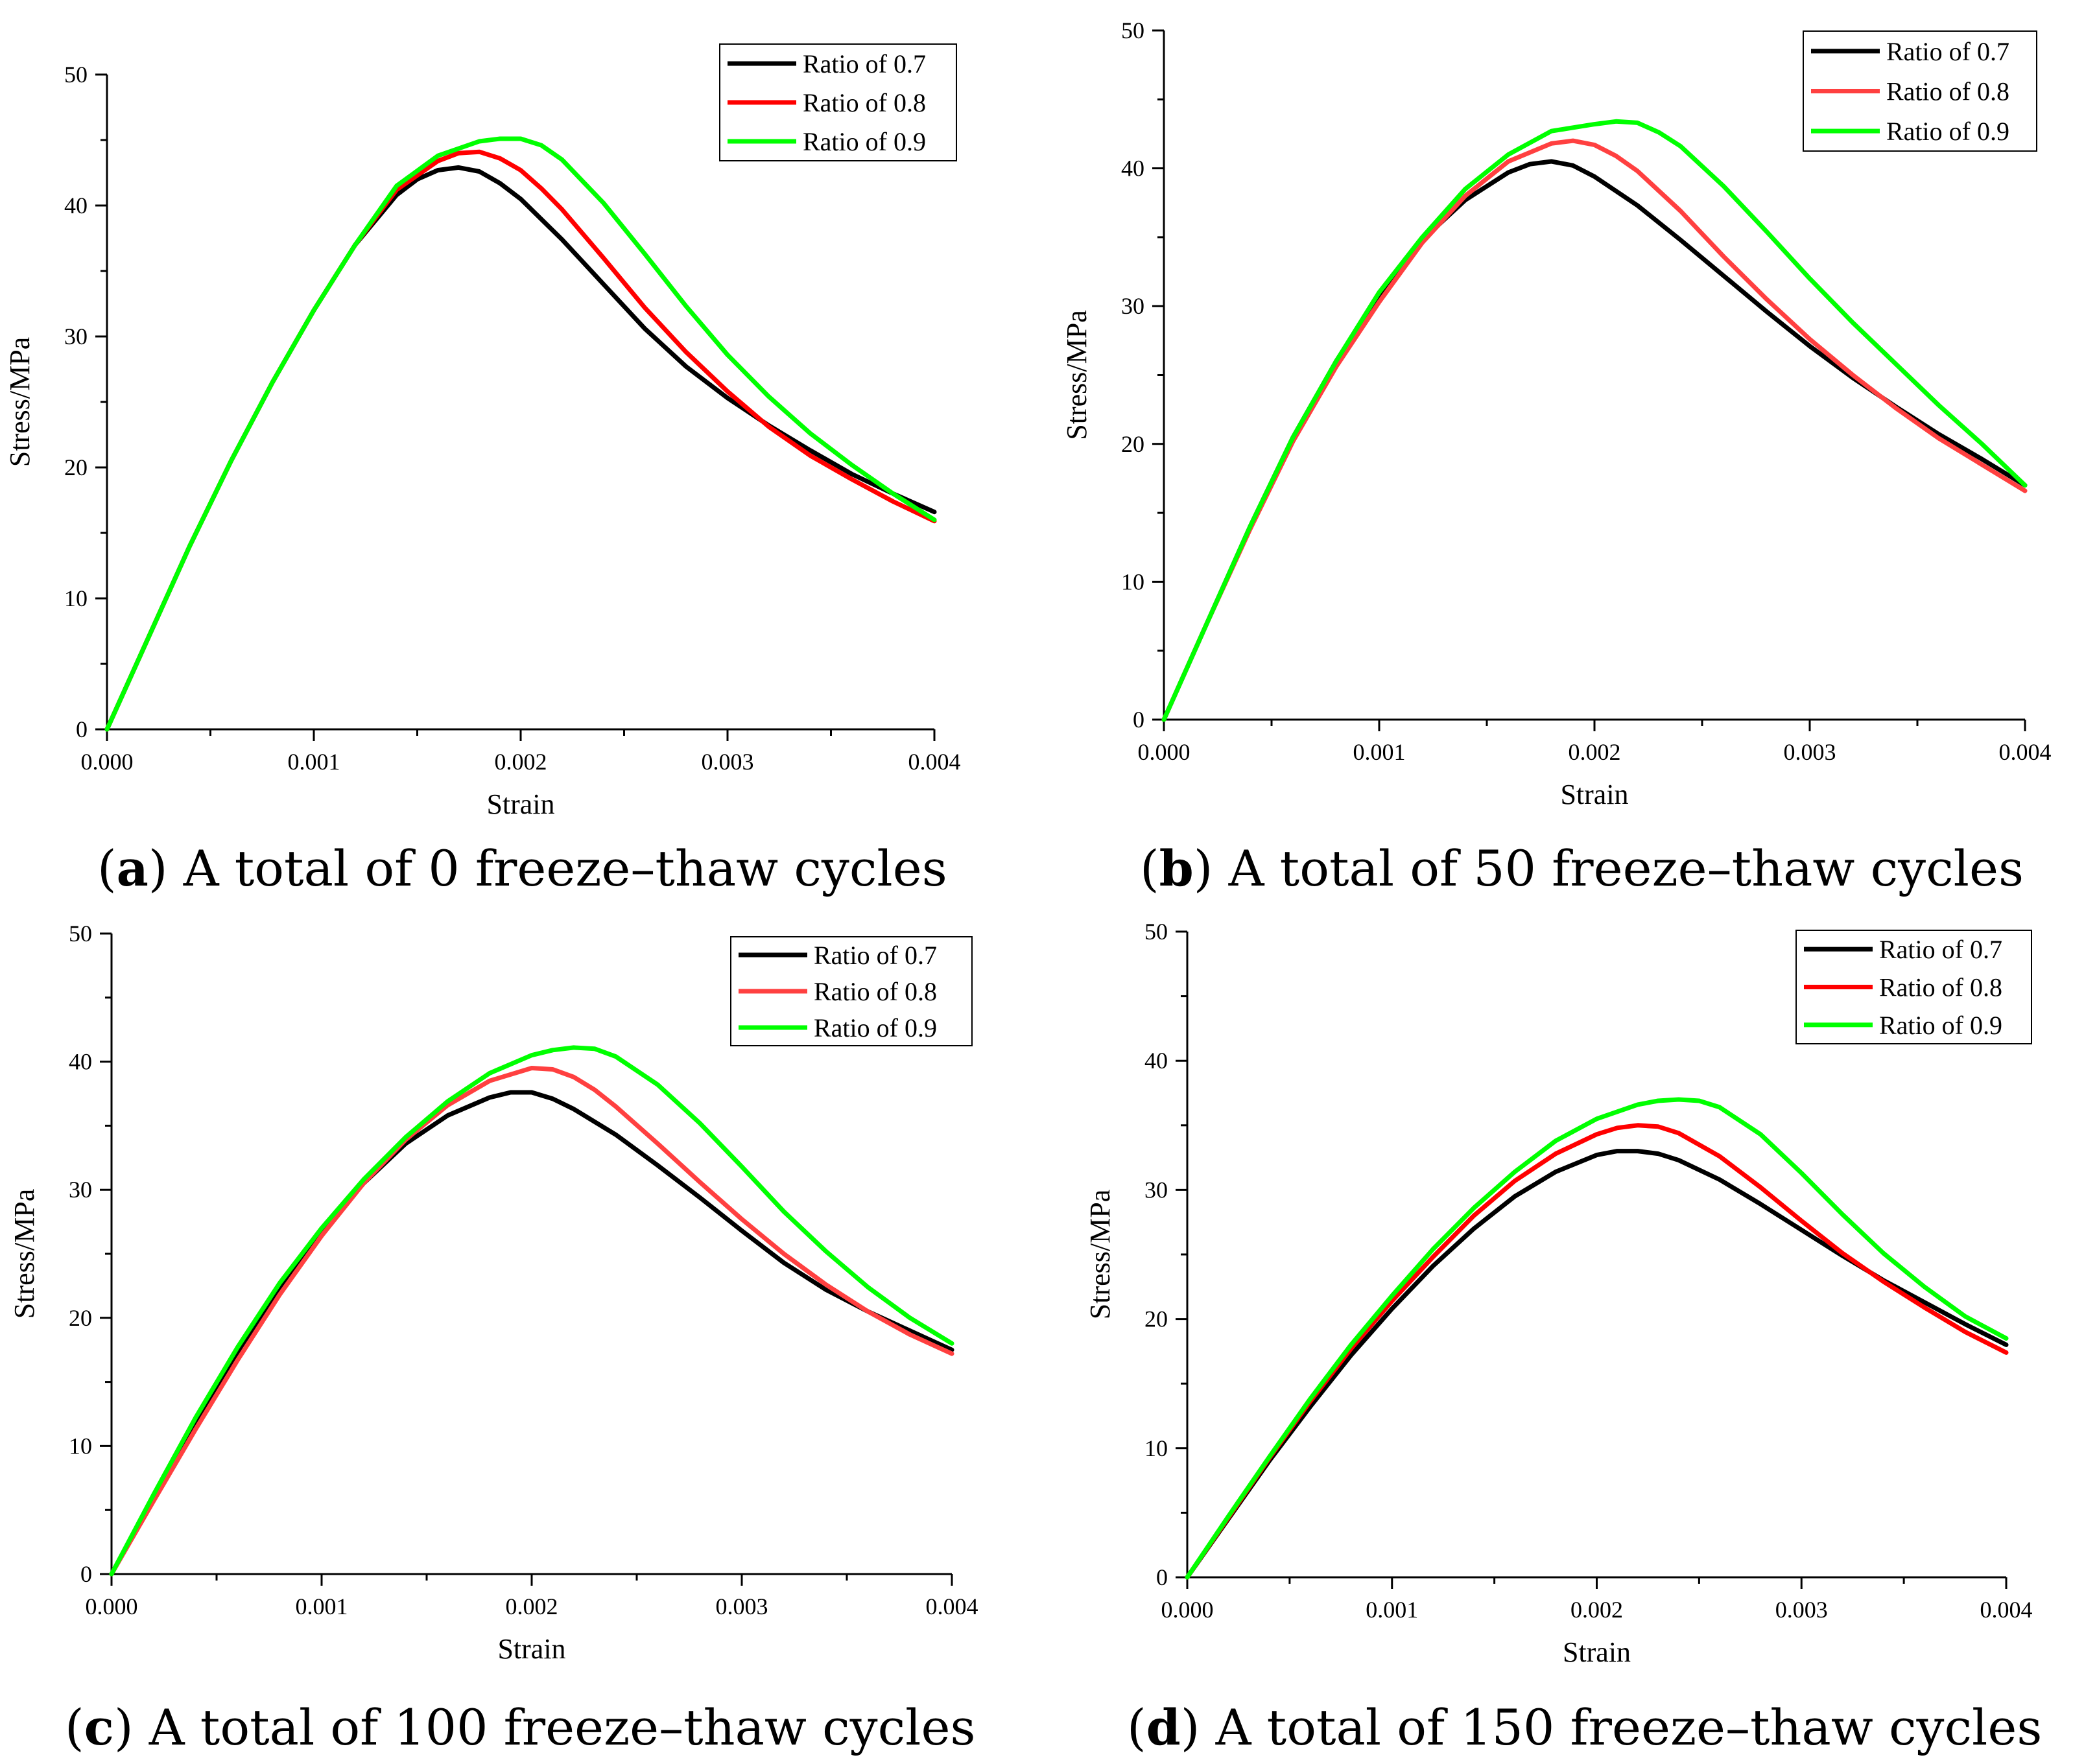  What do you see at coordinates (80, 1190) in the screenshot?
I see `chart-c-y-tick-label: 30` at bounding box center [80, 1190].